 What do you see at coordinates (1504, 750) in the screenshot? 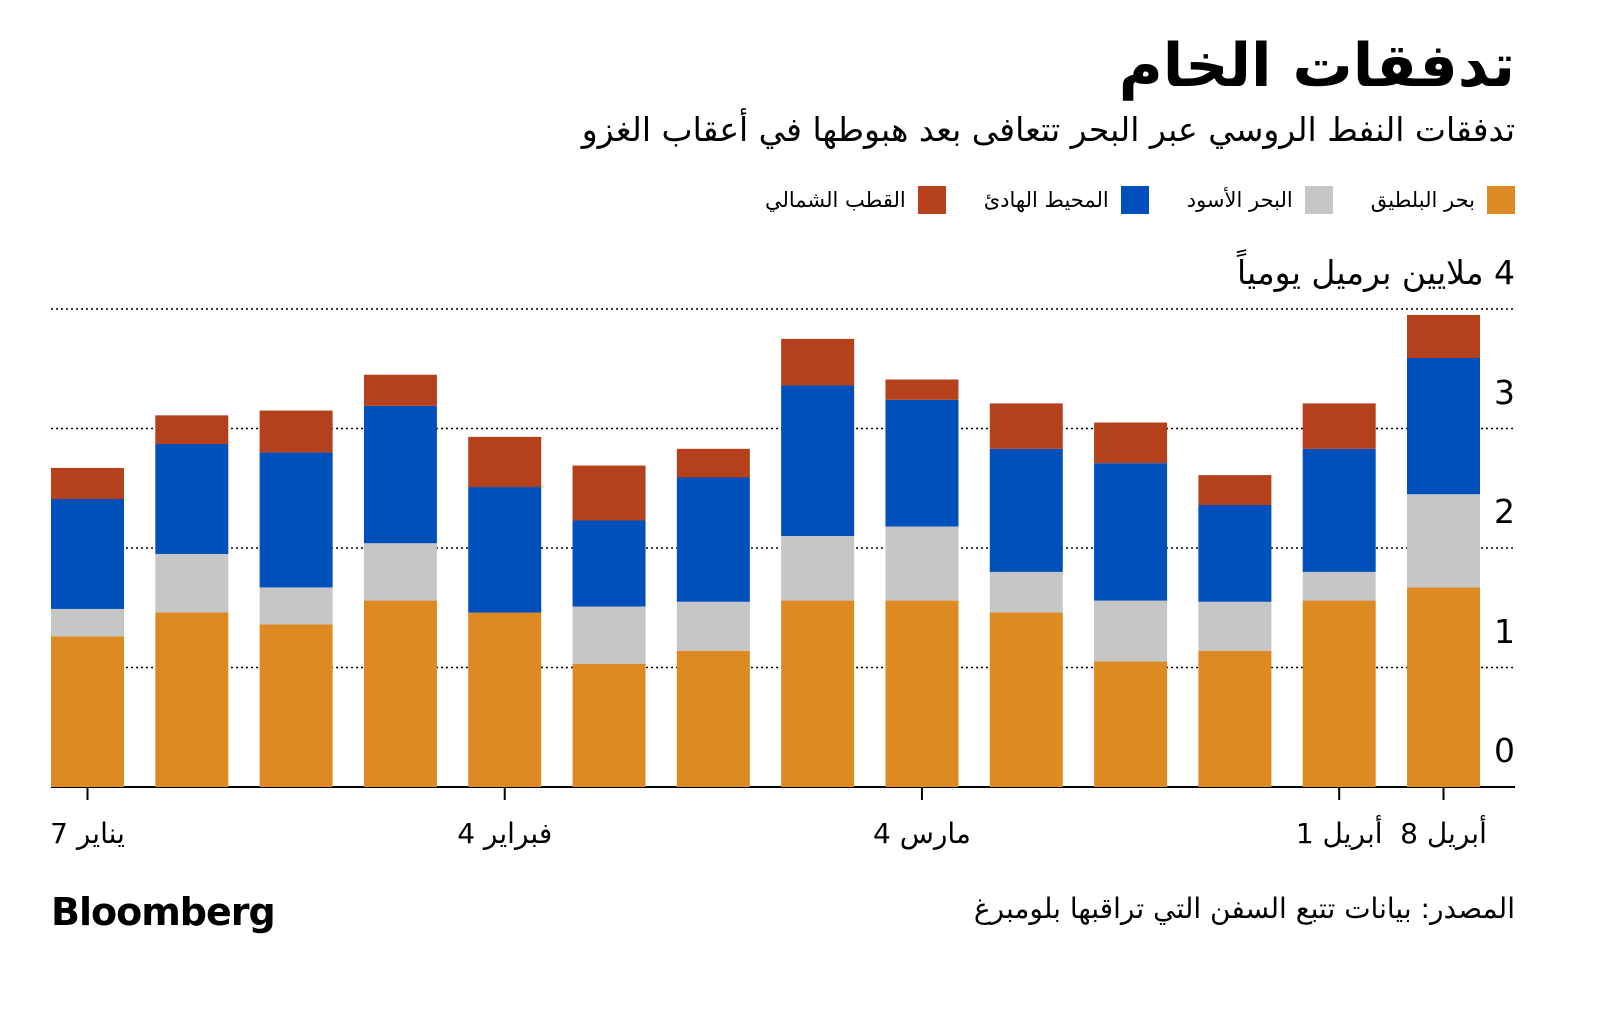
I see `y-tick-label: 0` at bounding box center [1504, 750].